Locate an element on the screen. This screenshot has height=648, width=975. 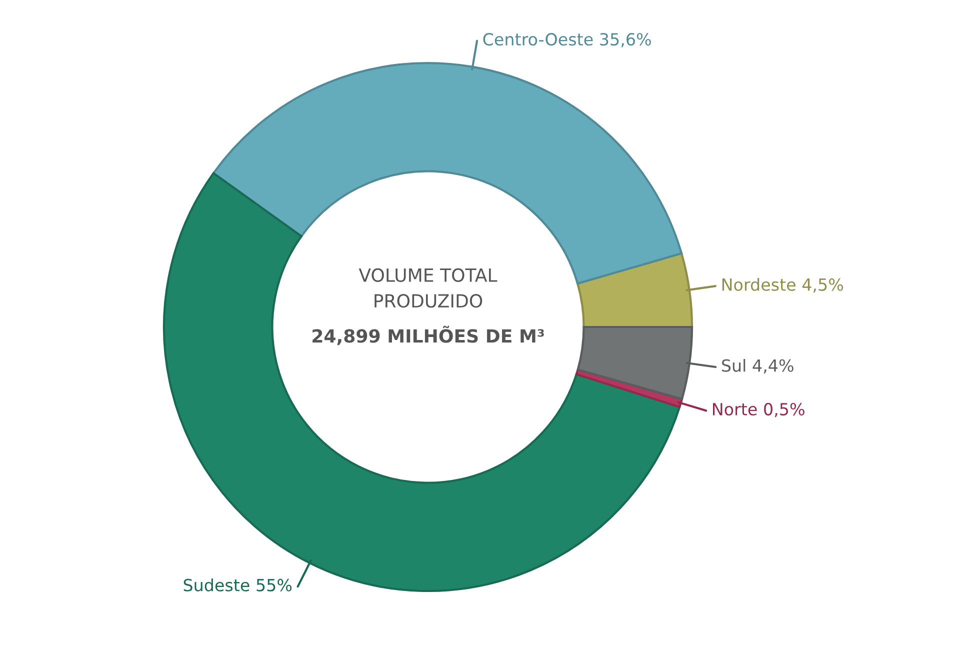
slice-label: Sul 4,4% is located at coordinates (758, 366).